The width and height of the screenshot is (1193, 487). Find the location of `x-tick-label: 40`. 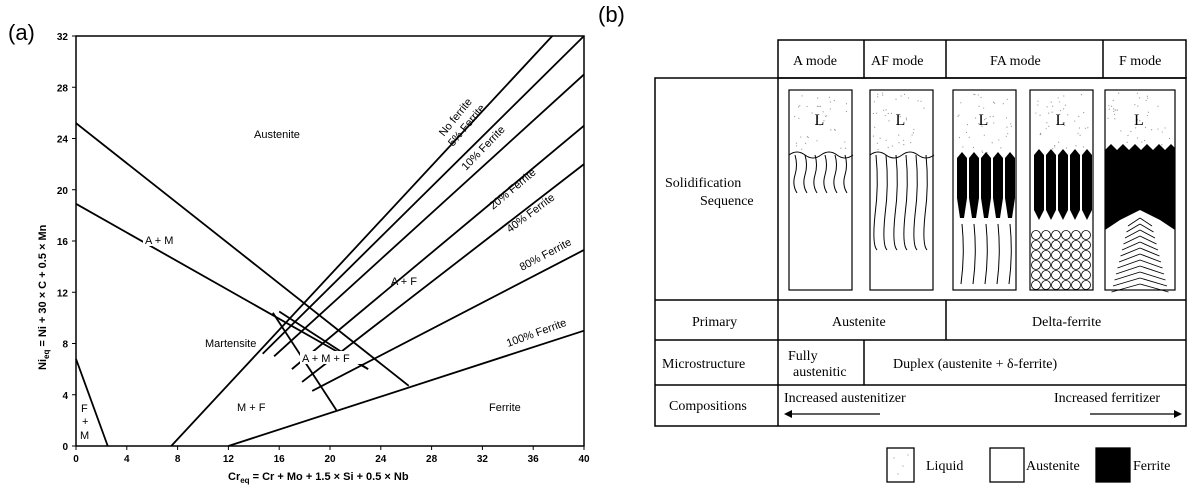

x-tick-label: 40 is located at coordinates (584, 459).